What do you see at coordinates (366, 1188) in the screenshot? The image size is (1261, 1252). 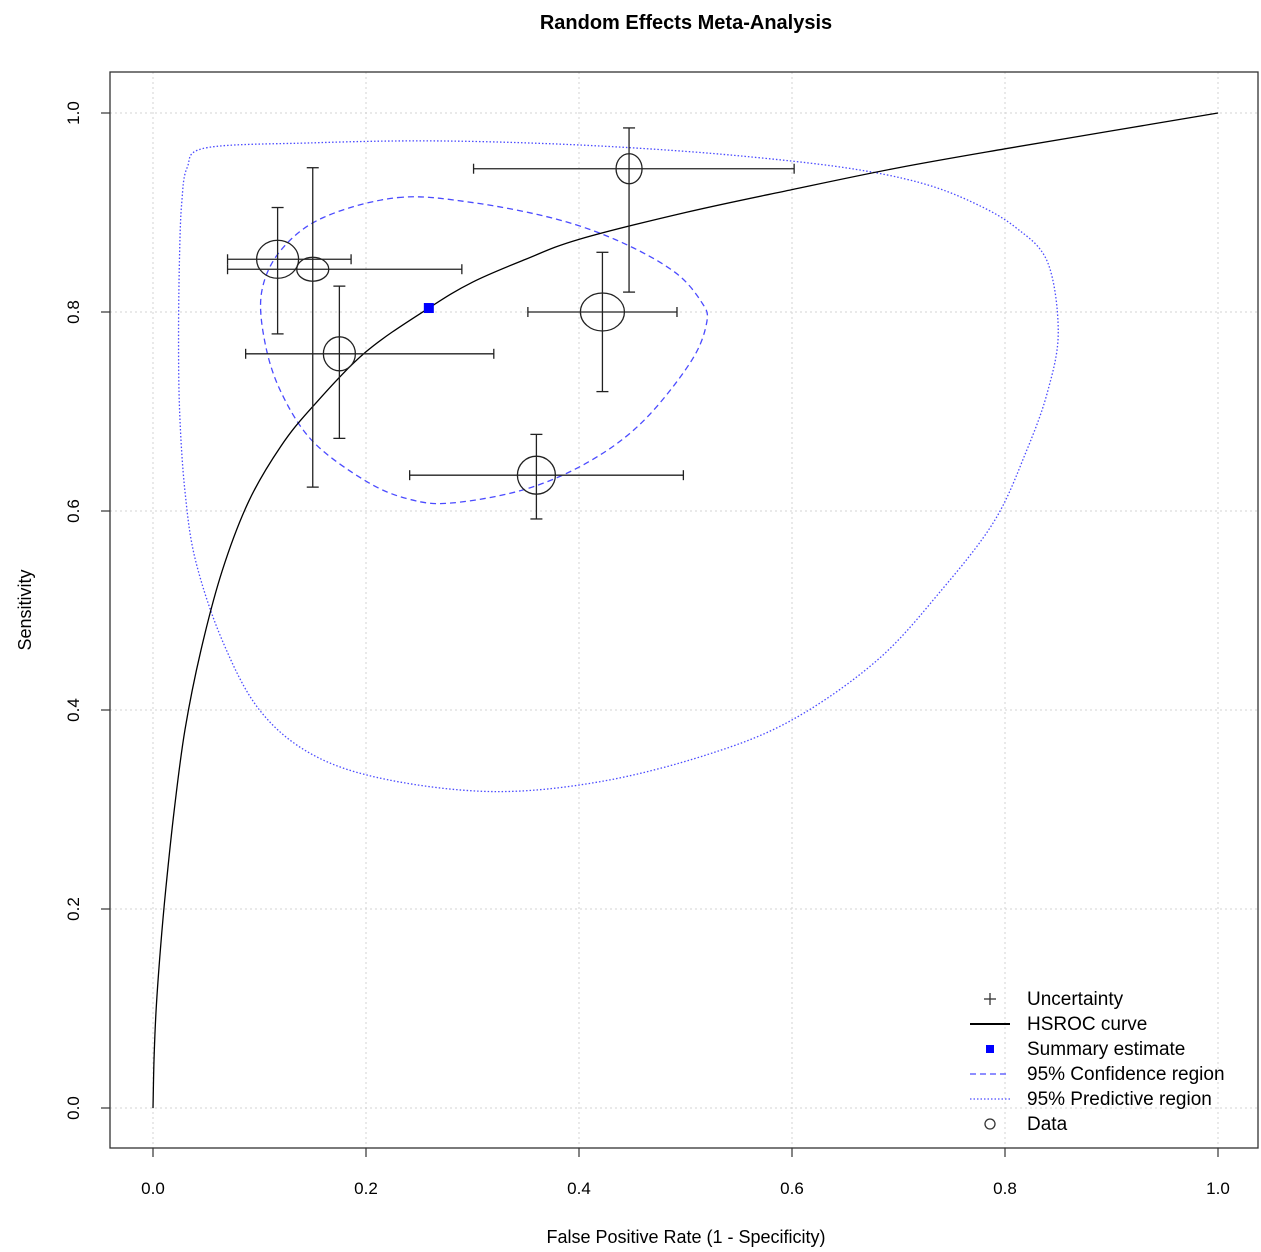 I see `x-tick-label: 0.2` at bounding box center [366, 1188].